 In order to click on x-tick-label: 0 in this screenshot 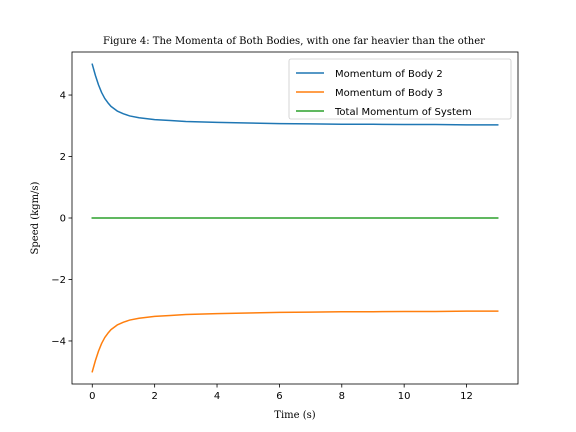, I will do `click(92, 396)`.